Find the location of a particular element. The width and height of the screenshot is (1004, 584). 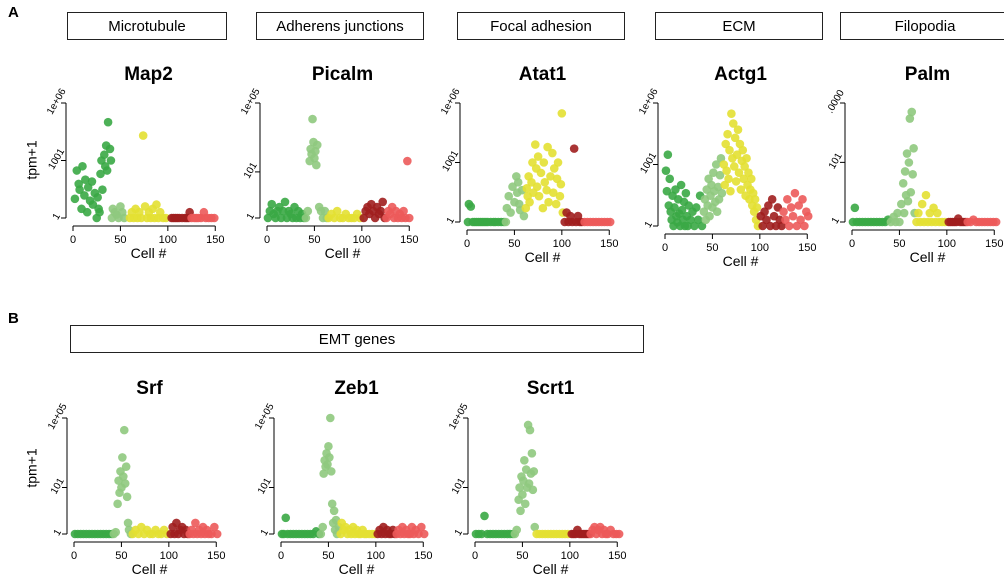

x-axis-label: Cell # is located at coordinates (149, 253).